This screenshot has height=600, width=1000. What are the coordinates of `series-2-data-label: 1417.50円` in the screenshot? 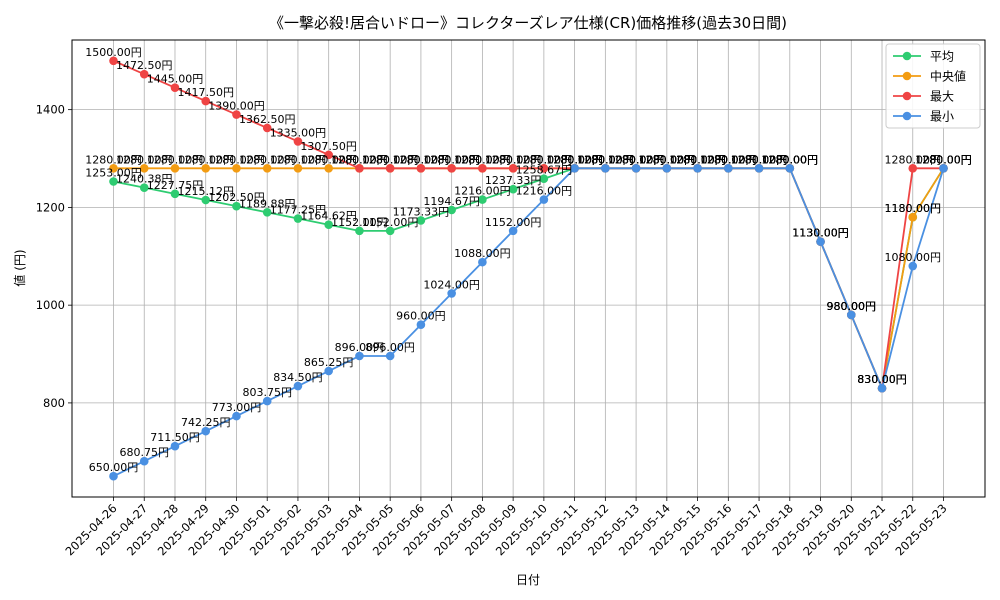 It's located at (205, 92).